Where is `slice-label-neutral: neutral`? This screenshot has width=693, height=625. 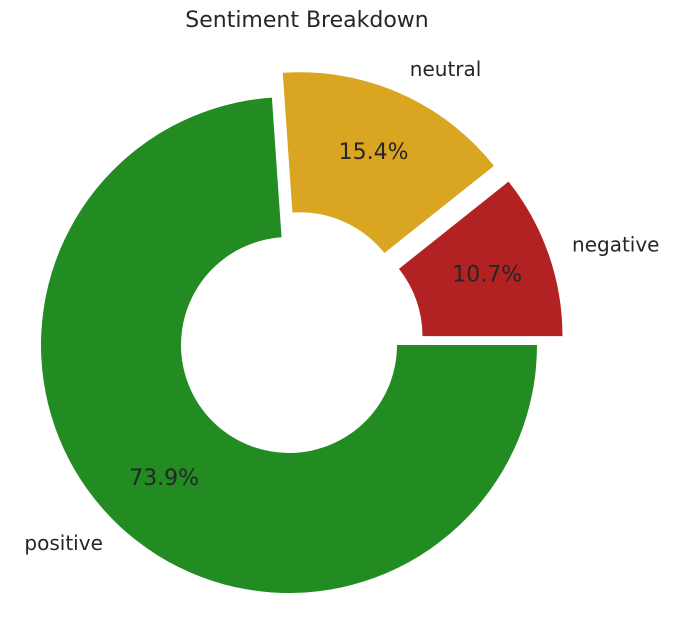
slice-label-neutral: neutral is located at coordinates (446, 69).